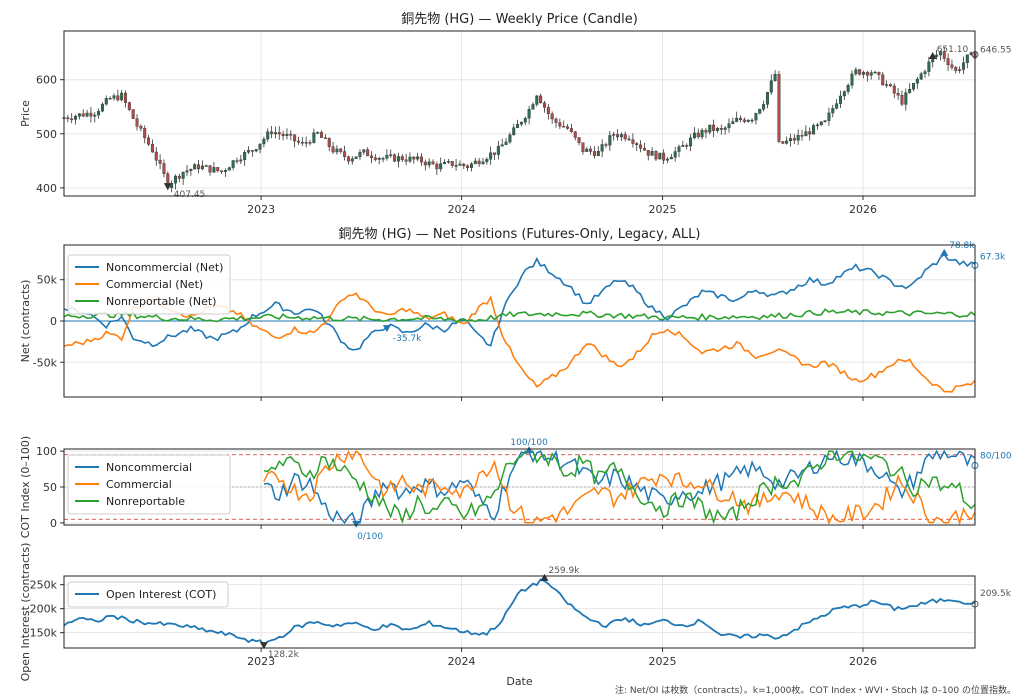  I want to click on ytick-label-1-2: 50k, so click(47, 280).